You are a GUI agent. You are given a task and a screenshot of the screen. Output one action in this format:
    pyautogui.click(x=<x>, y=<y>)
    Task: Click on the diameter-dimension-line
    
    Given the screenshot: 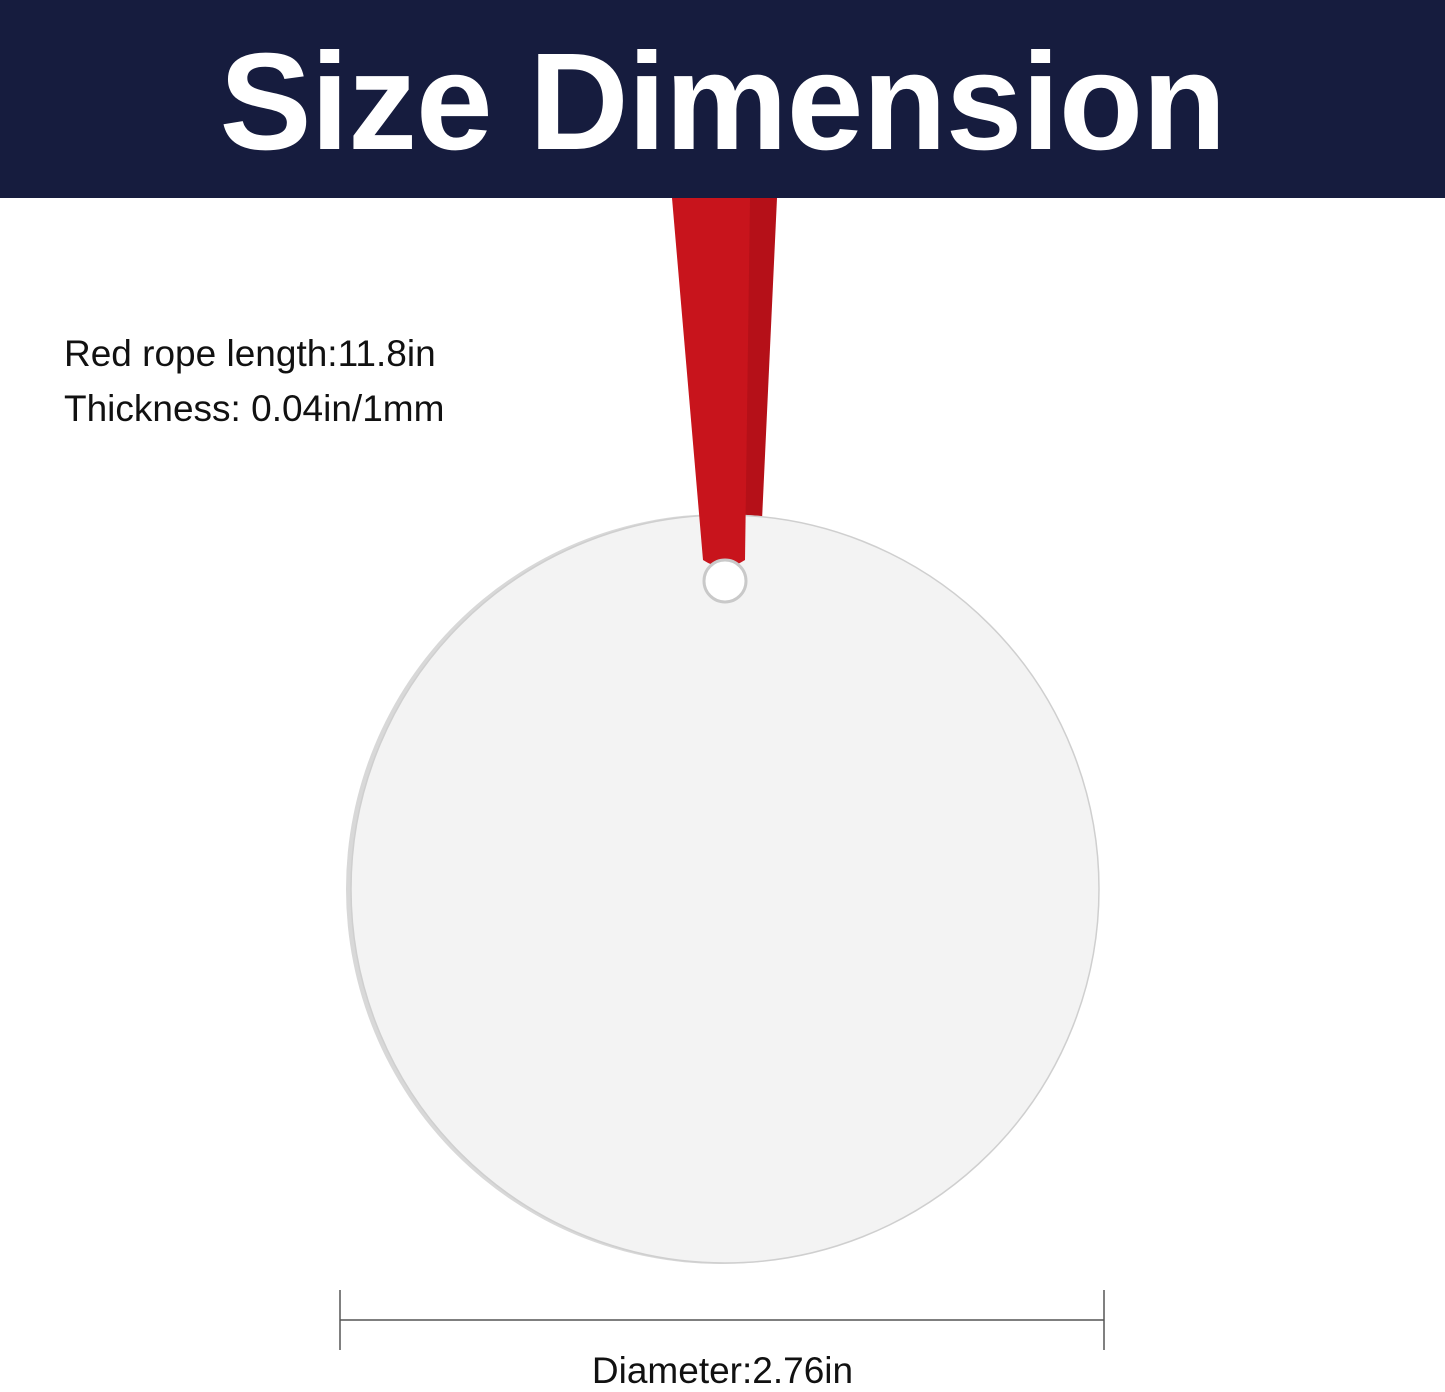 What is the action you would take?
    pyautogui.click(x=722, y=1320)
    